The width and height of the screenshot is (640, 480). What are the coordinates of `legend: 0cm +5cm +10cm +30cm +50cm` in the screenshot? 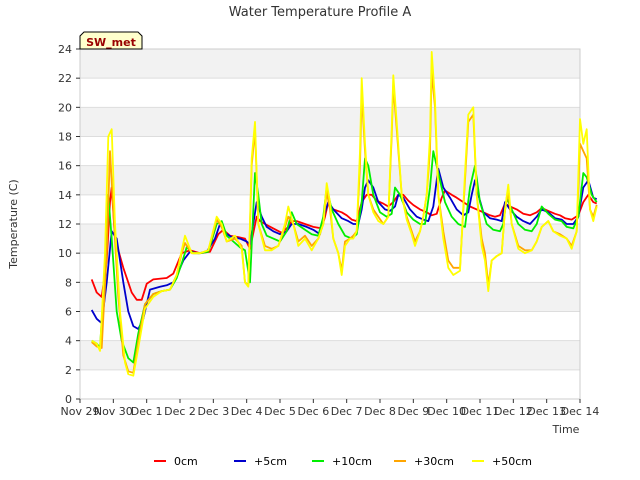 It's located at (343, 461).